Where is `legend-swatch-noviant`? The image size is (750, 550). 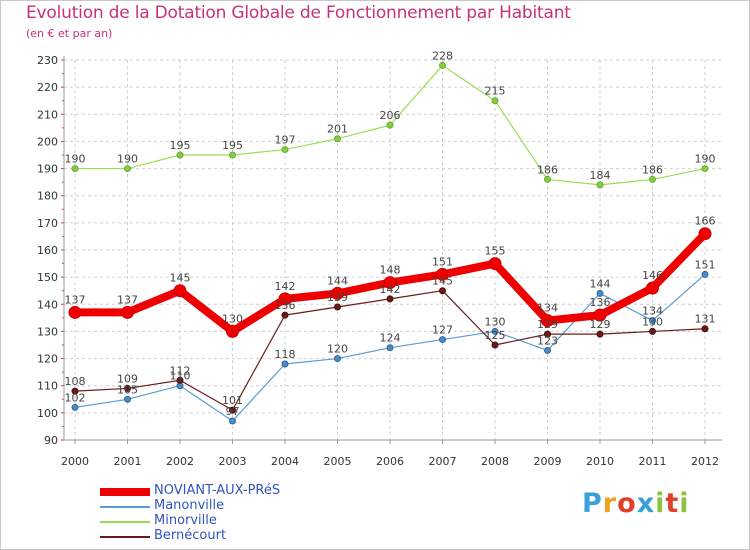 legend-swatch-noviant is located at coordinates (125, 492).